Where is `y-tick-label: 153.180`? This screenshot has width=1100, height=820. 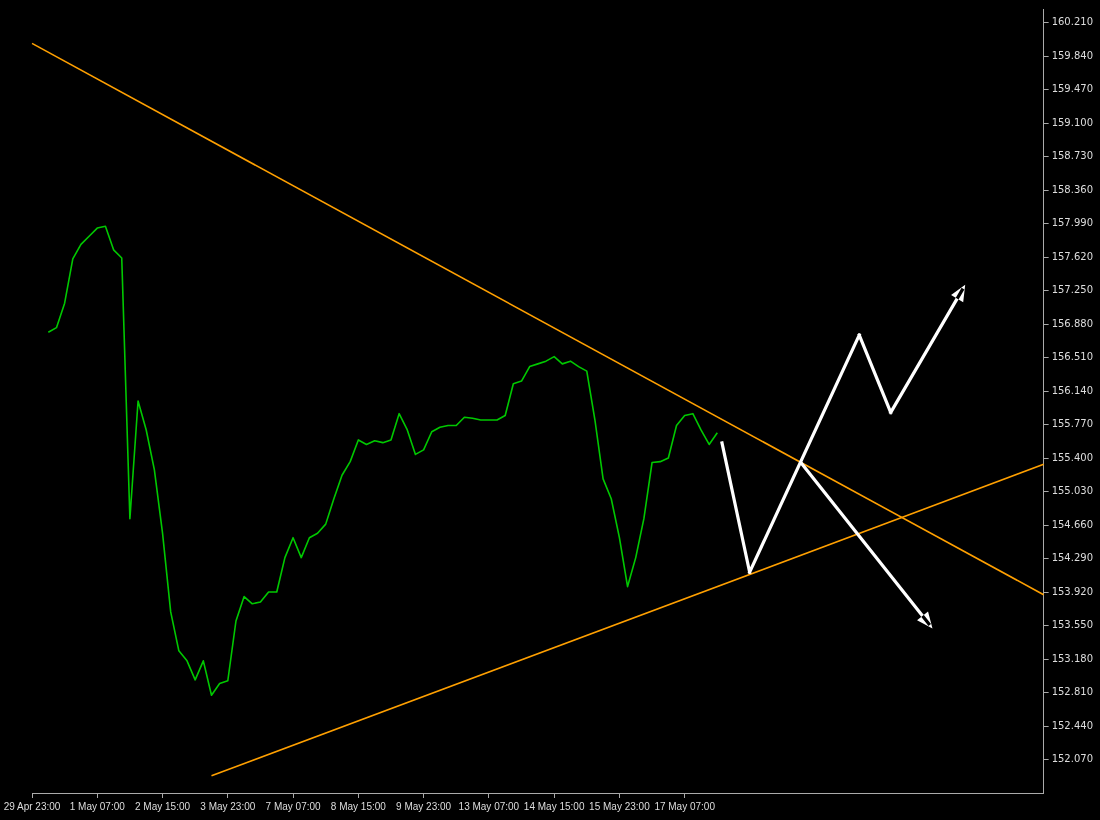
y-tick-label: 153.180 is located at coordinates (1072, 658).